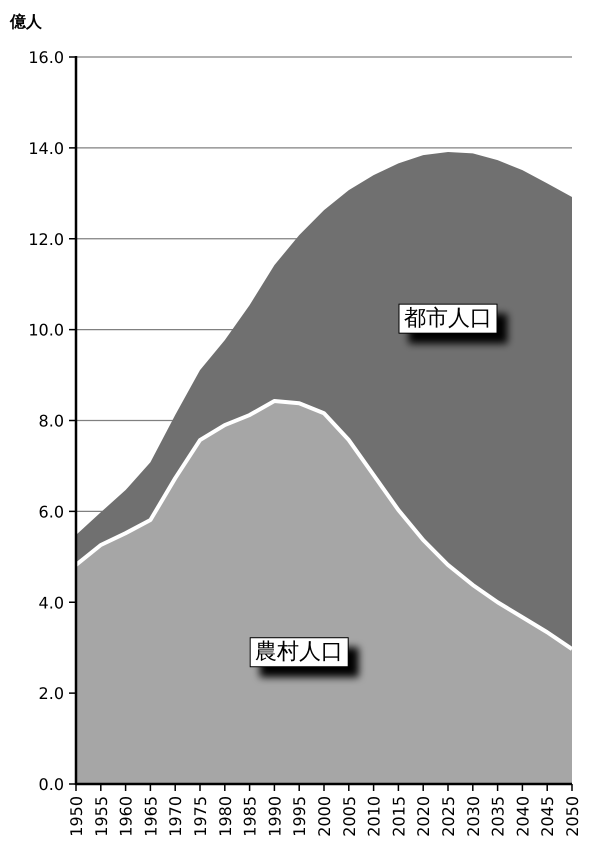  What do you see at coordinates (76, 816) in the screenshot?
I see `x-tick-label: 1950` at bounding box center [76, 816].